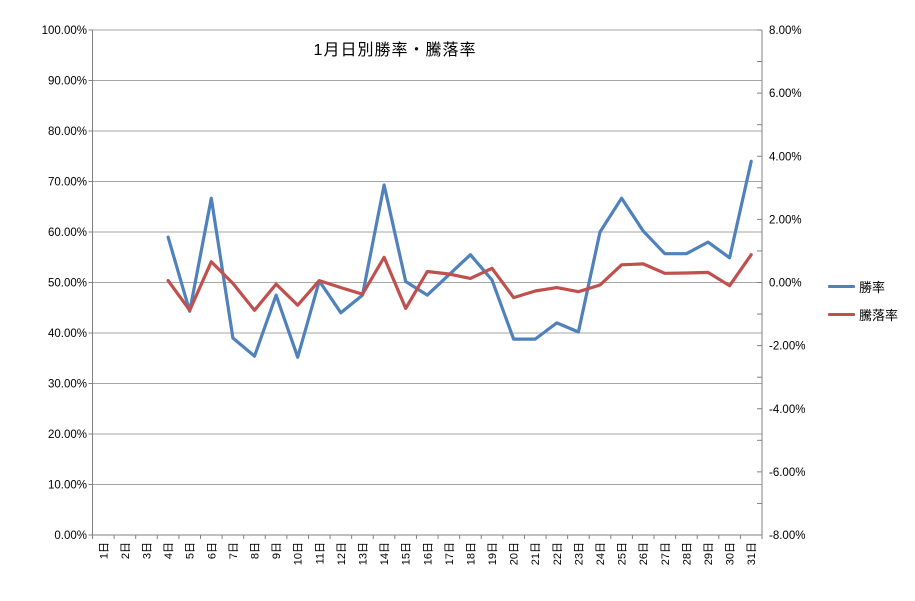 The height and width of the screenshot is (601, 915). What do you see at coordinates (785, 94) in the screenshot?
I see `svg-text: 6.00%` at bounding box center [785, 94].